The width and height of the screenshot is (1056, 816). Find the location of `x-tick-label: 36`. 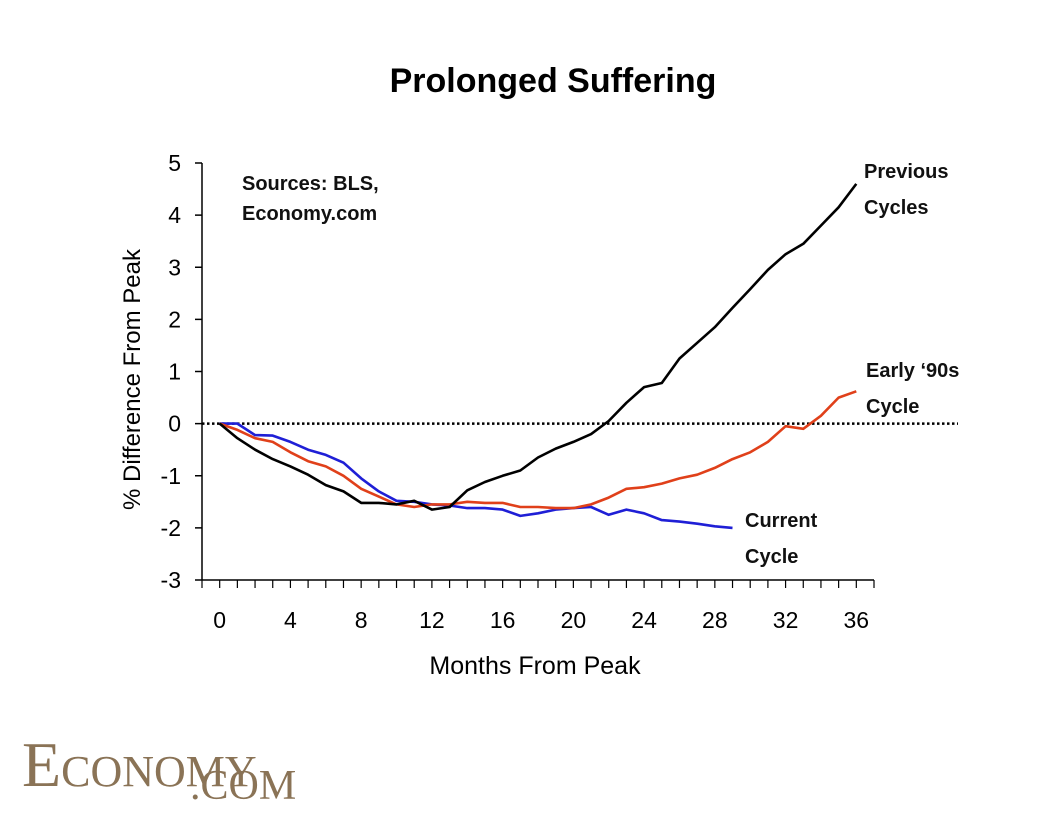

x-tick-label: 36 is located at coordinates (857, 620).